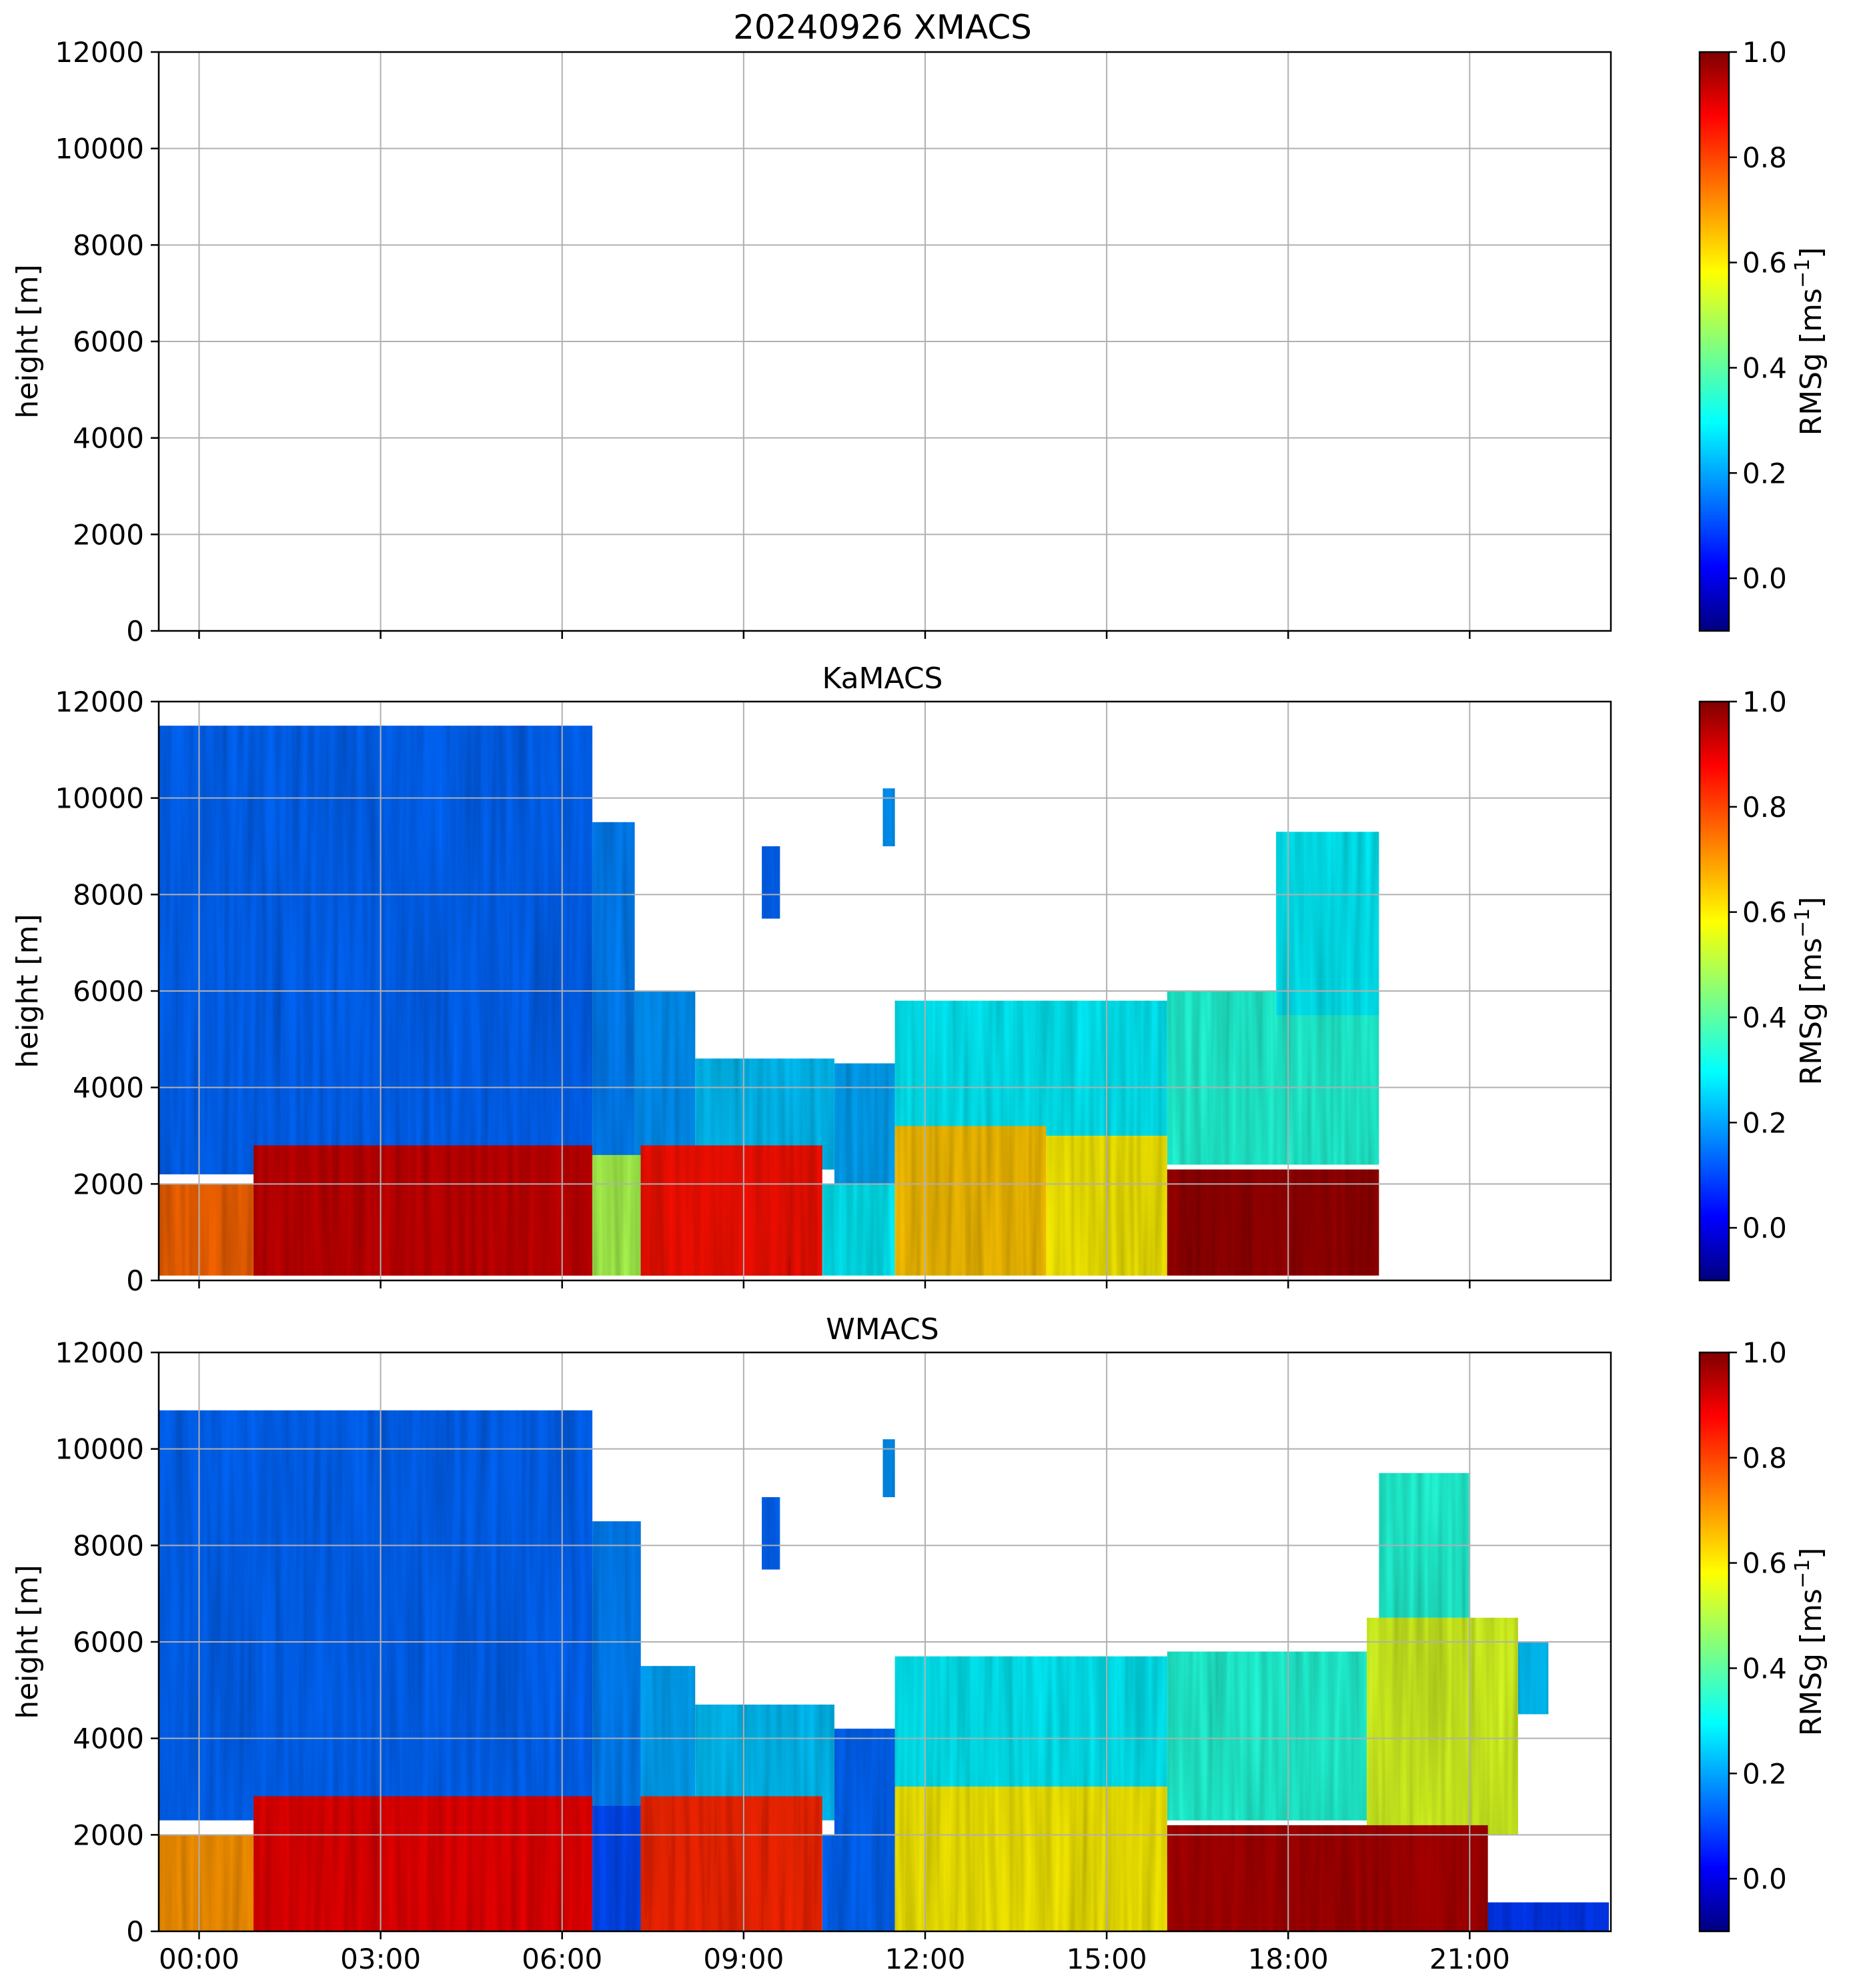 The image size is (1851, 1988). What do you see at coordinates (743, 1959) in the screenshot?
I see `x-tick-label-3: 09:00` at bounding box center [743, 1959].